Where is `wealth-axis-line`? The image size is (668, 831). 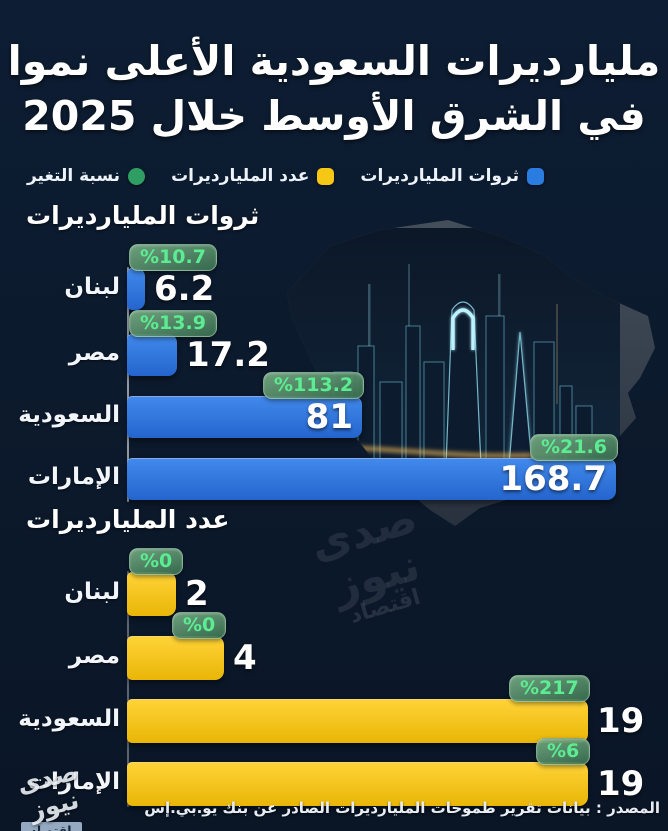
wealth-axis-line is located at coordinates (128, 384).